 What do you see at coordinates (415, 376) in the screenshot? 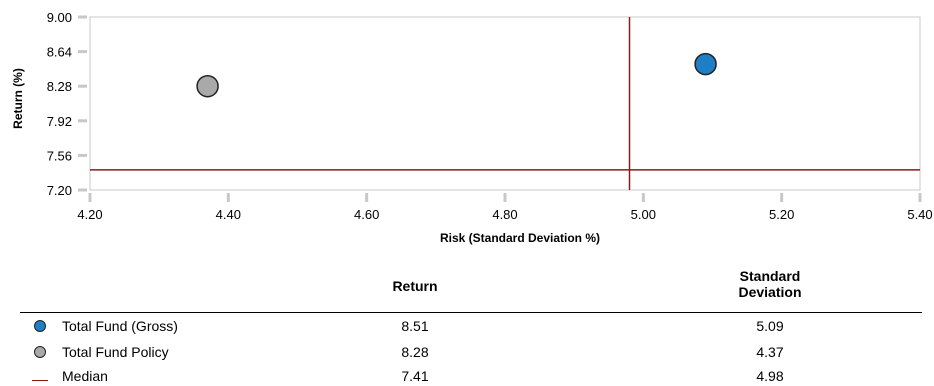
I see `row-return: 7.41` at bounding box center [415, 376].